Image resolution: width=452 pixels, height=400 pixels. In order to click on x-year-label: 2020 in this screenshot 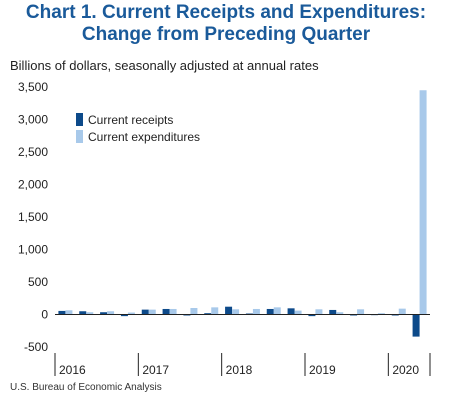, I will do `click(405, 370)`.